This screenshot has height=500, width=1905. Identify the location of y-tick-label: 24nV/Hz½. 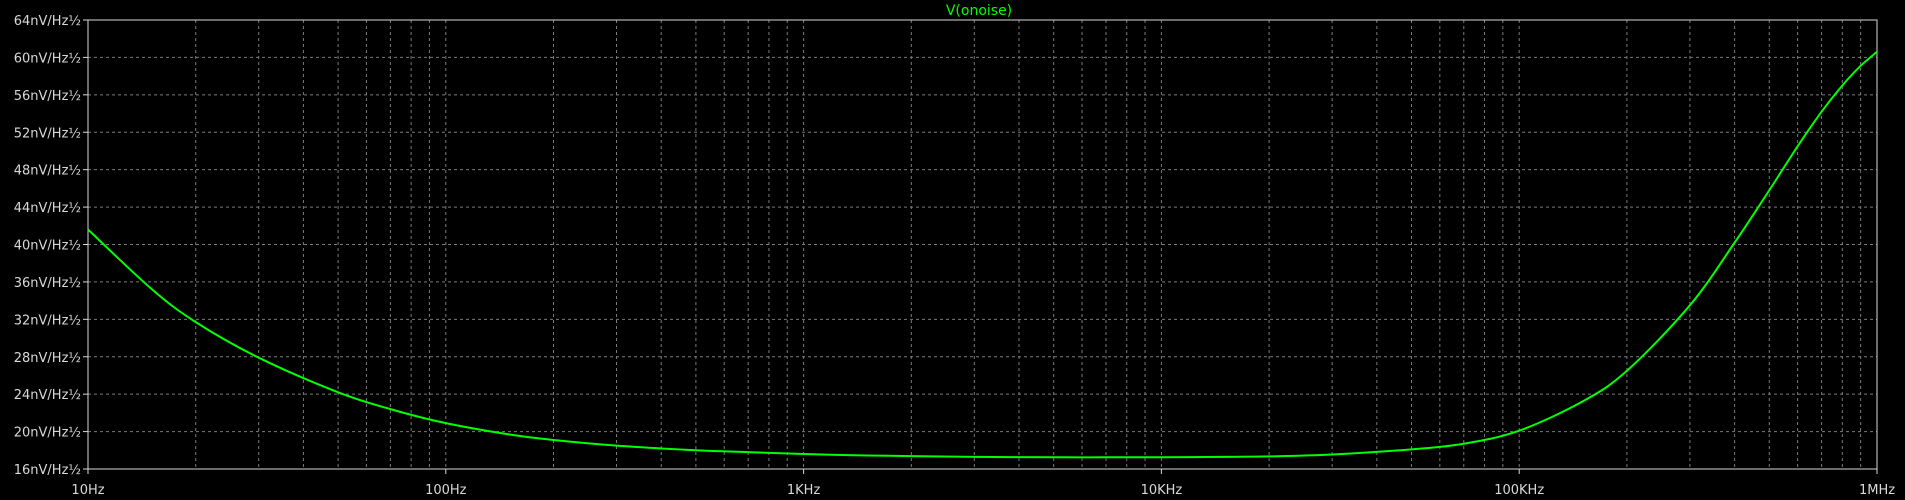
(47, 395).